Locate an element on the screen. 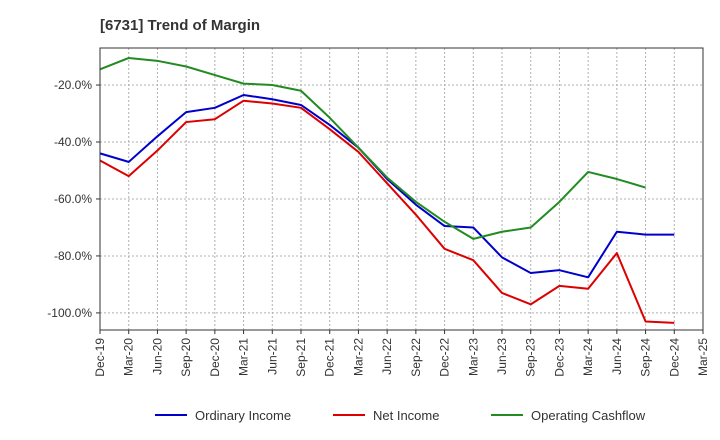 This screenshot has height=440, width=720. x-tick-label: Mar-24 is located at coordinates (588, 357).